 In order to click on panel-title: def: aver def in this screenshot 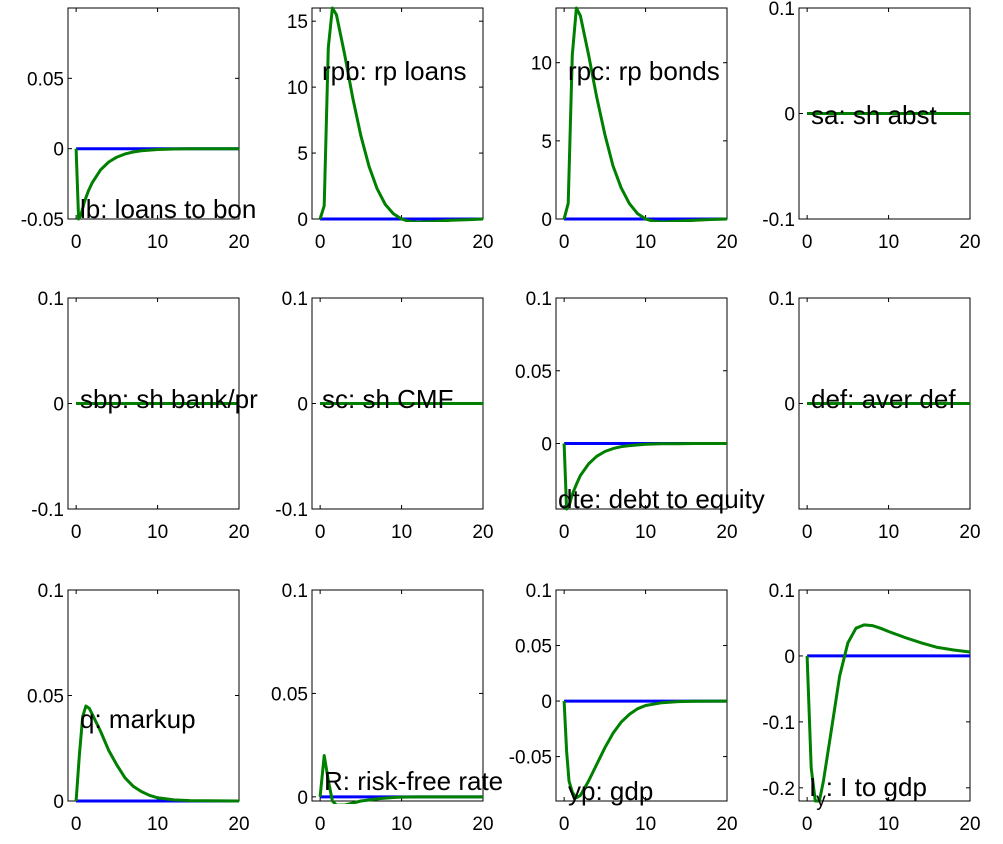, I will do `click(883, 399)`.